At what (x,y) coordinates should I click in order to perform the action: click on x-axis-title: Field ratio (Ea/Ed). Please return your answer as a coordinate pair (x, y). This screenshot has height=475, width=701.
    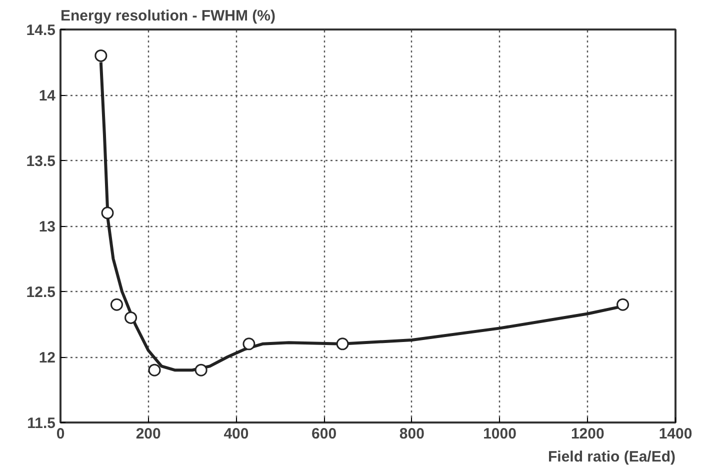
    Looking at the image, I should click on (612, 457).